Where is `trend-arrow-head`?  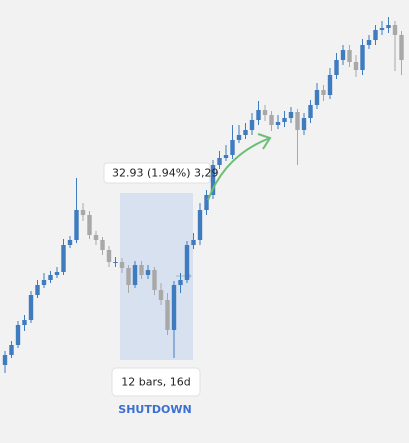
trend-arrow-head is located at coordinates (264, 141).